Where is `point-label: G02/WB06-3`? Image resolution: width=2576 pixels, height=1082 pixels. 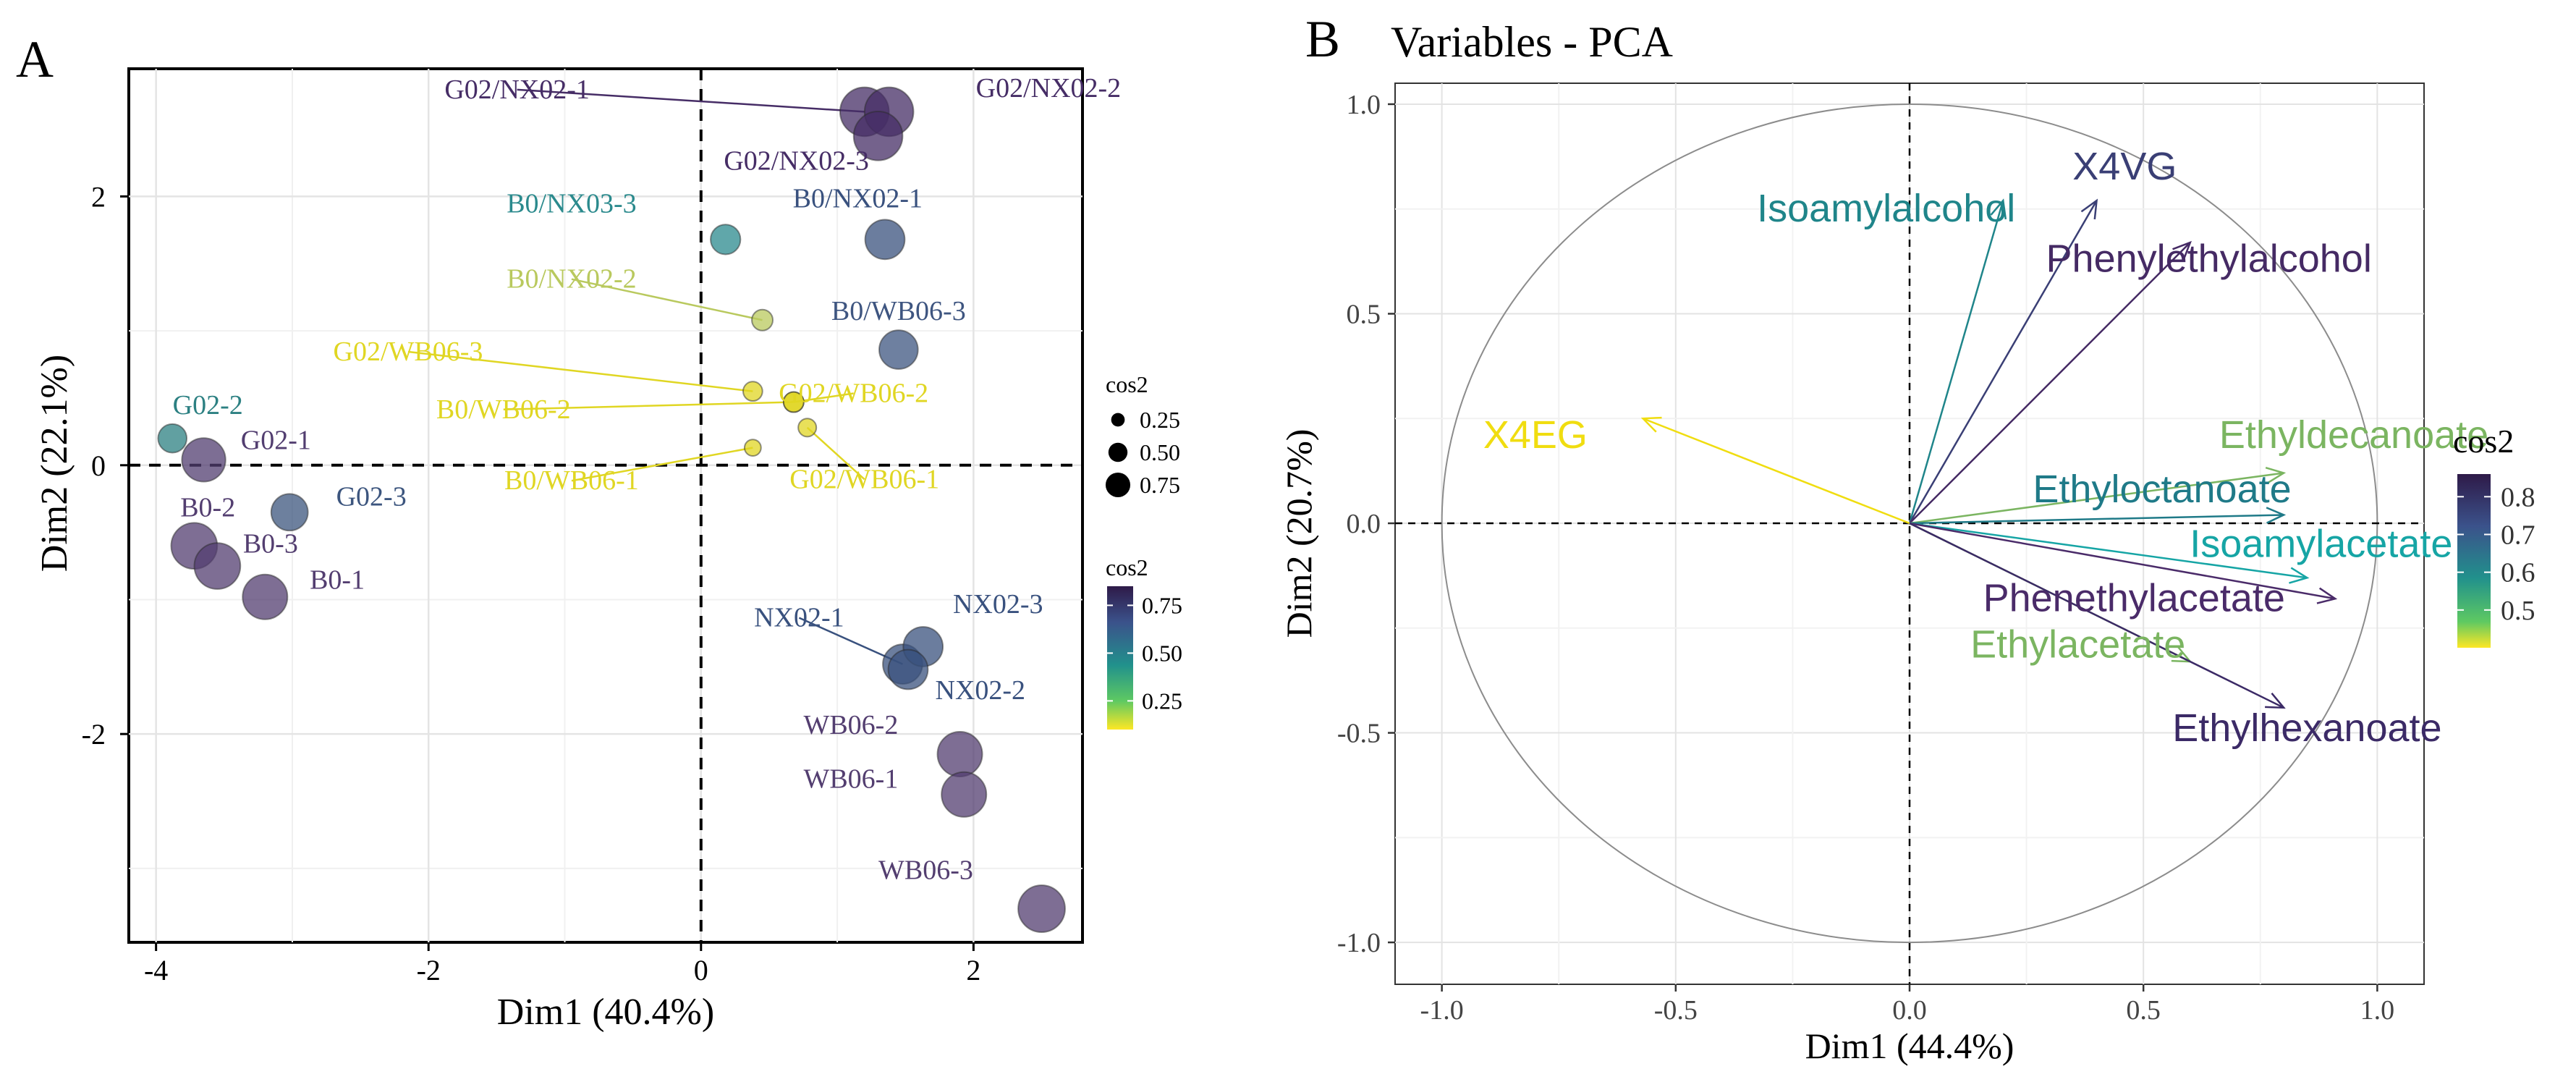 point-label: G02/WB06-3 is located at coordinates (408, 352).